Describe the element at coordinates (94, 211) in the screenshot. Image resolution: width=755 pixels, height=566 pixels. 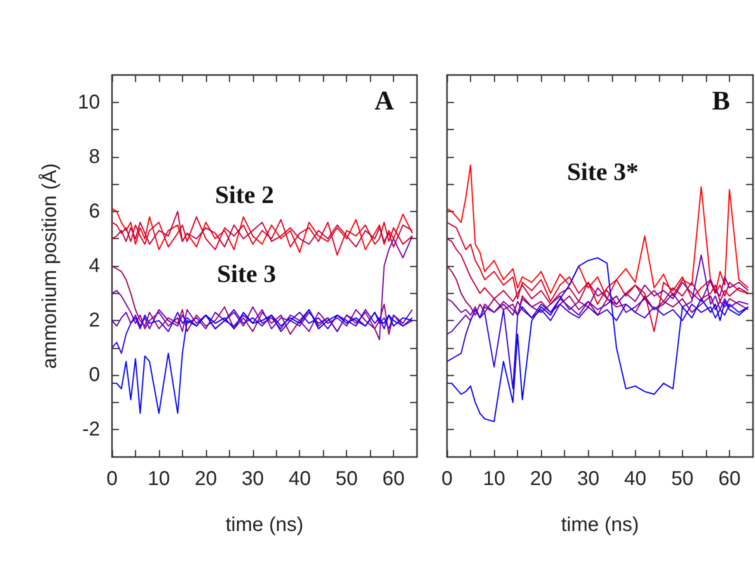
I see `y-tick-label: 6` at that location.